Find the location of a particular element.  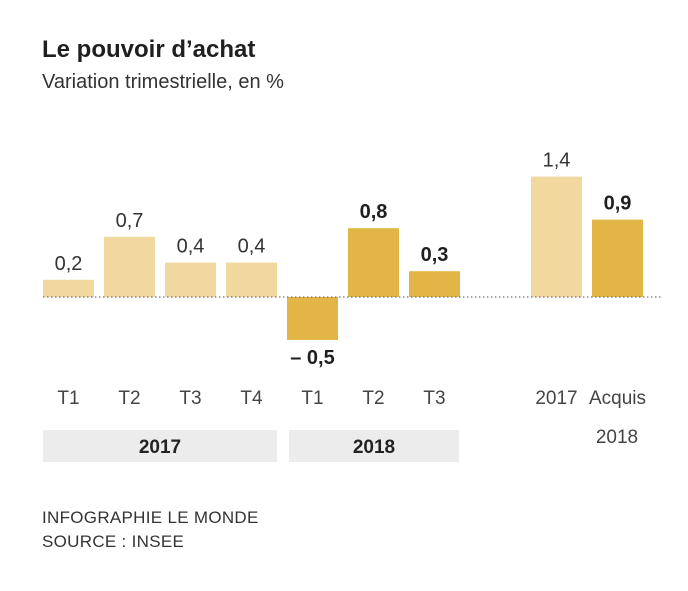

chart-title: Le pouvoir d’achat is located at coordinates (149, 49).